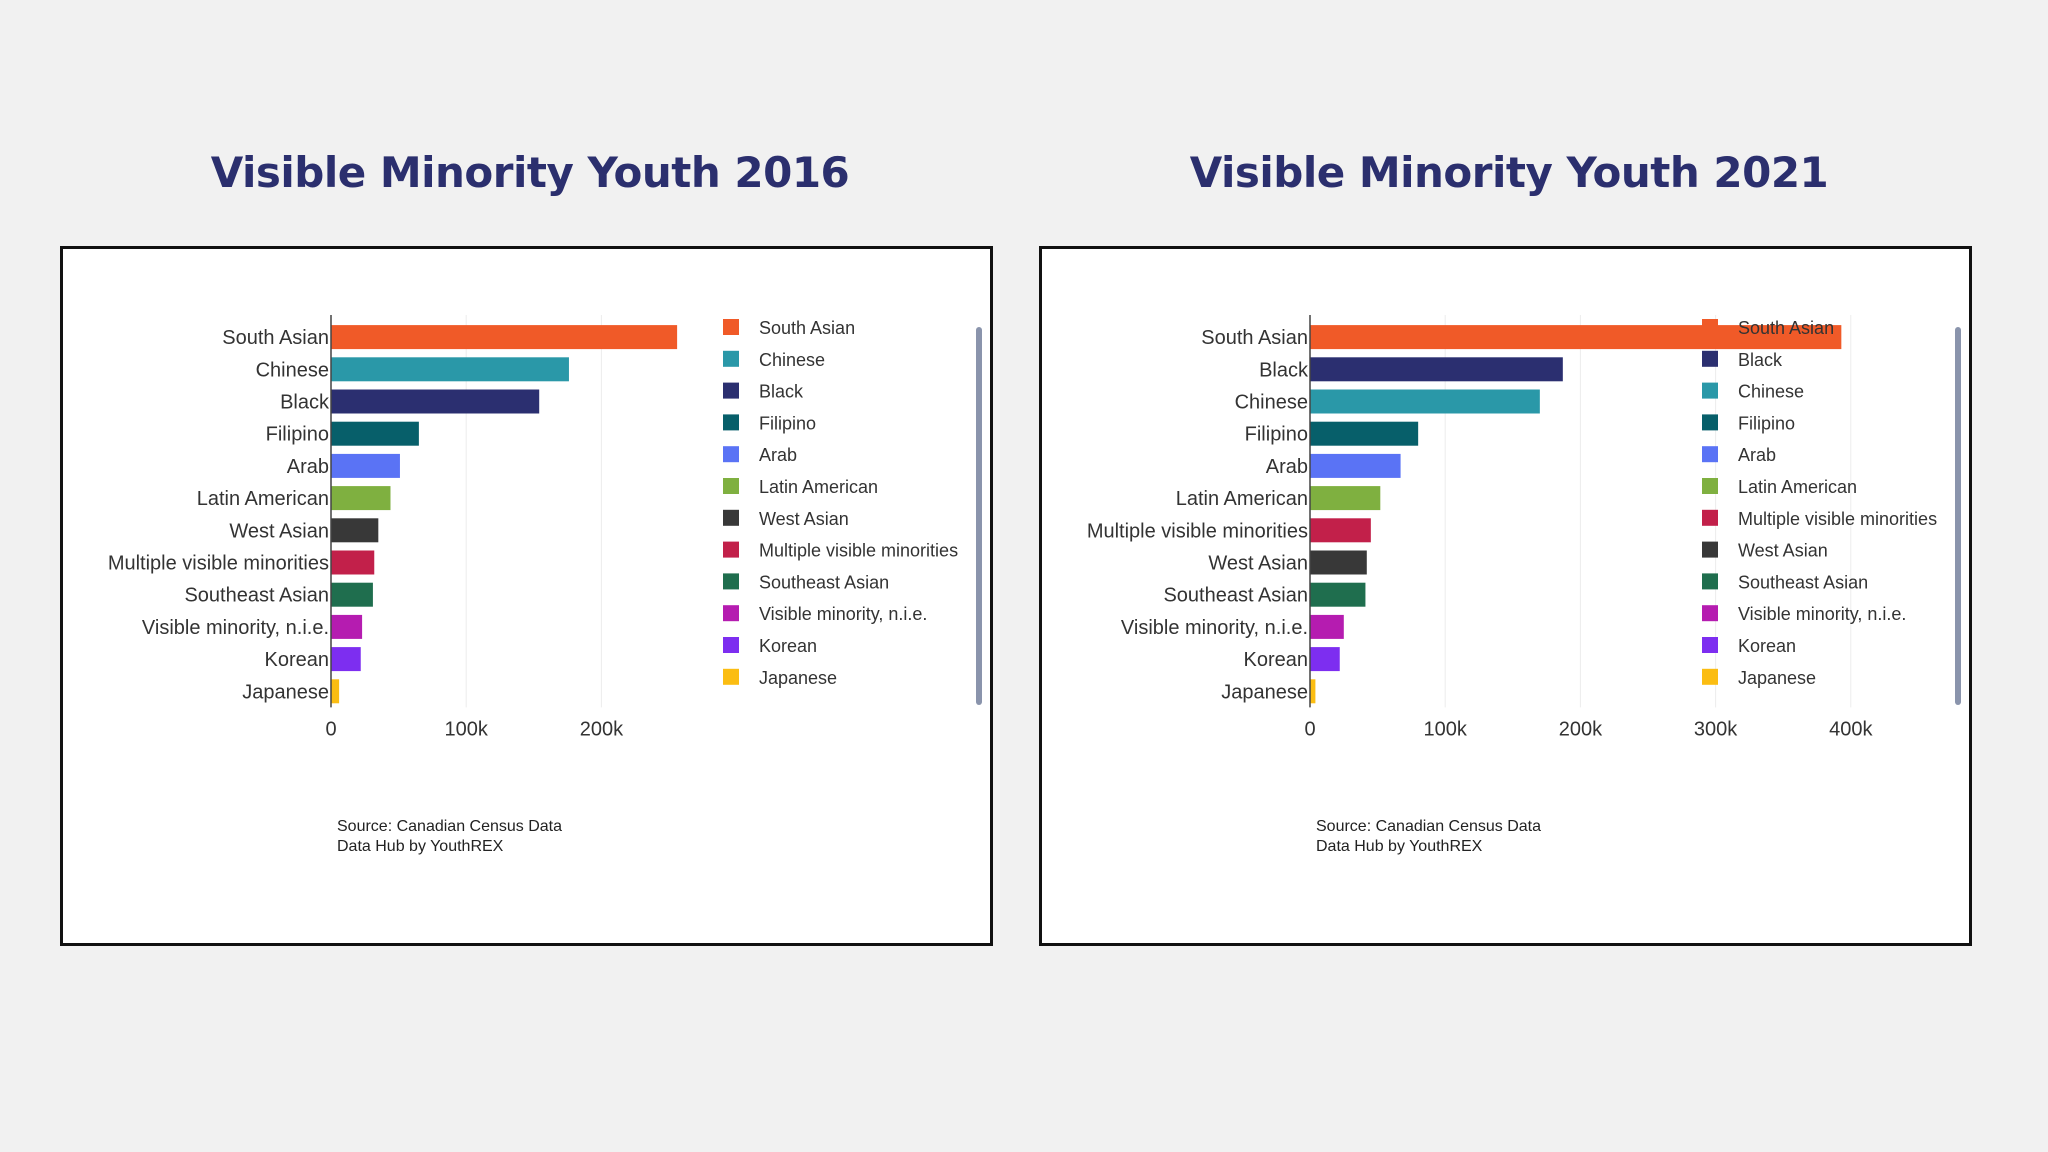 The image size is (2048, 1152). Describe the element at coordinates (297, 660) in the screenshot. I see `category-label: Korean` at that location.